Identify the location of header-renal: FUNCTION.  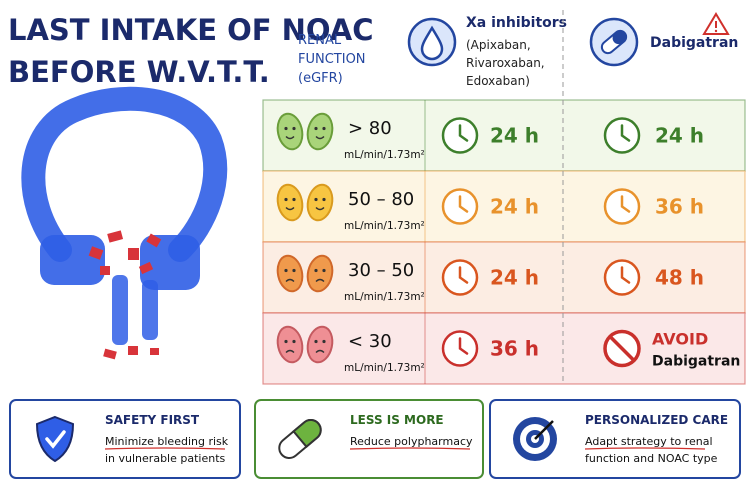
(332, 59).